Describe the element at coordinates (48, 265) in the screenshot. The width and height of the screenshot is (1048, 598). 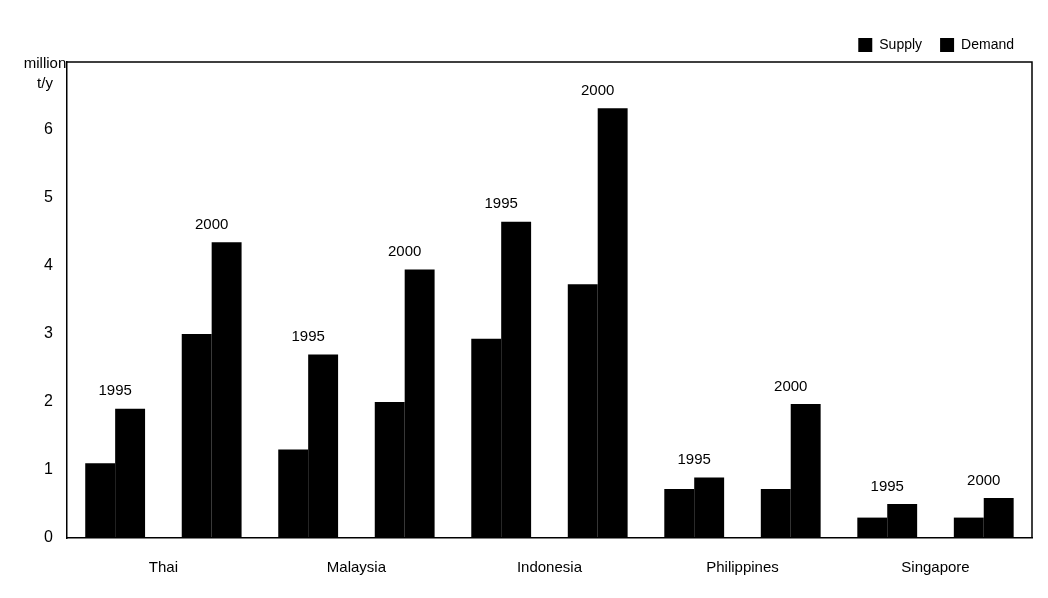
I see `y-tick-label: 4` at that location.